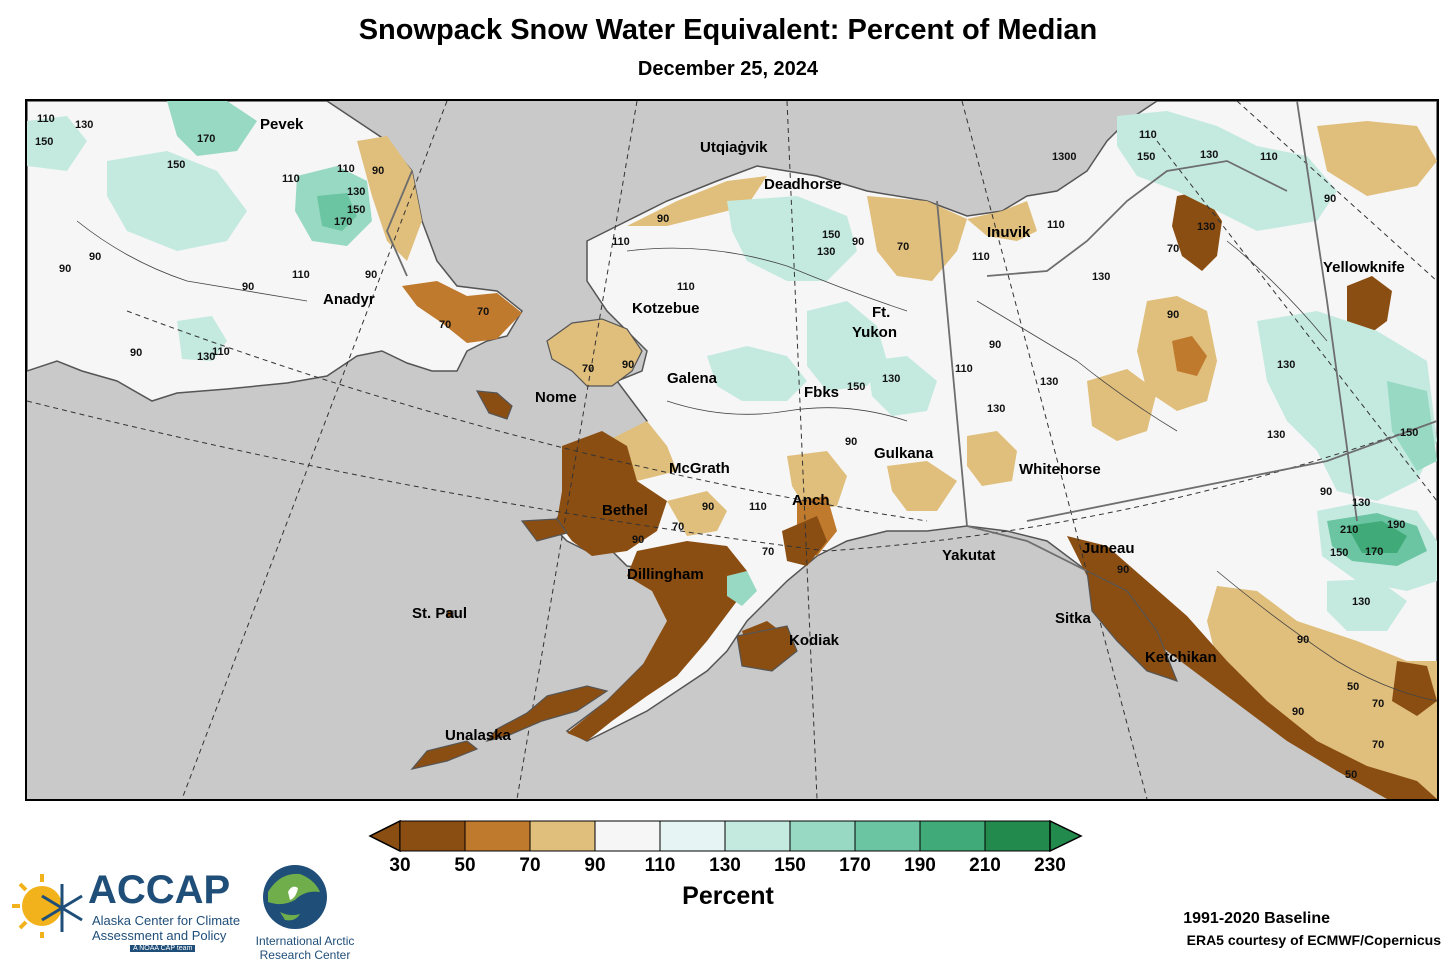  Describe the element at coordinates (1064, 157) in the screenshot. I see `contour-label: 1300` at that location.